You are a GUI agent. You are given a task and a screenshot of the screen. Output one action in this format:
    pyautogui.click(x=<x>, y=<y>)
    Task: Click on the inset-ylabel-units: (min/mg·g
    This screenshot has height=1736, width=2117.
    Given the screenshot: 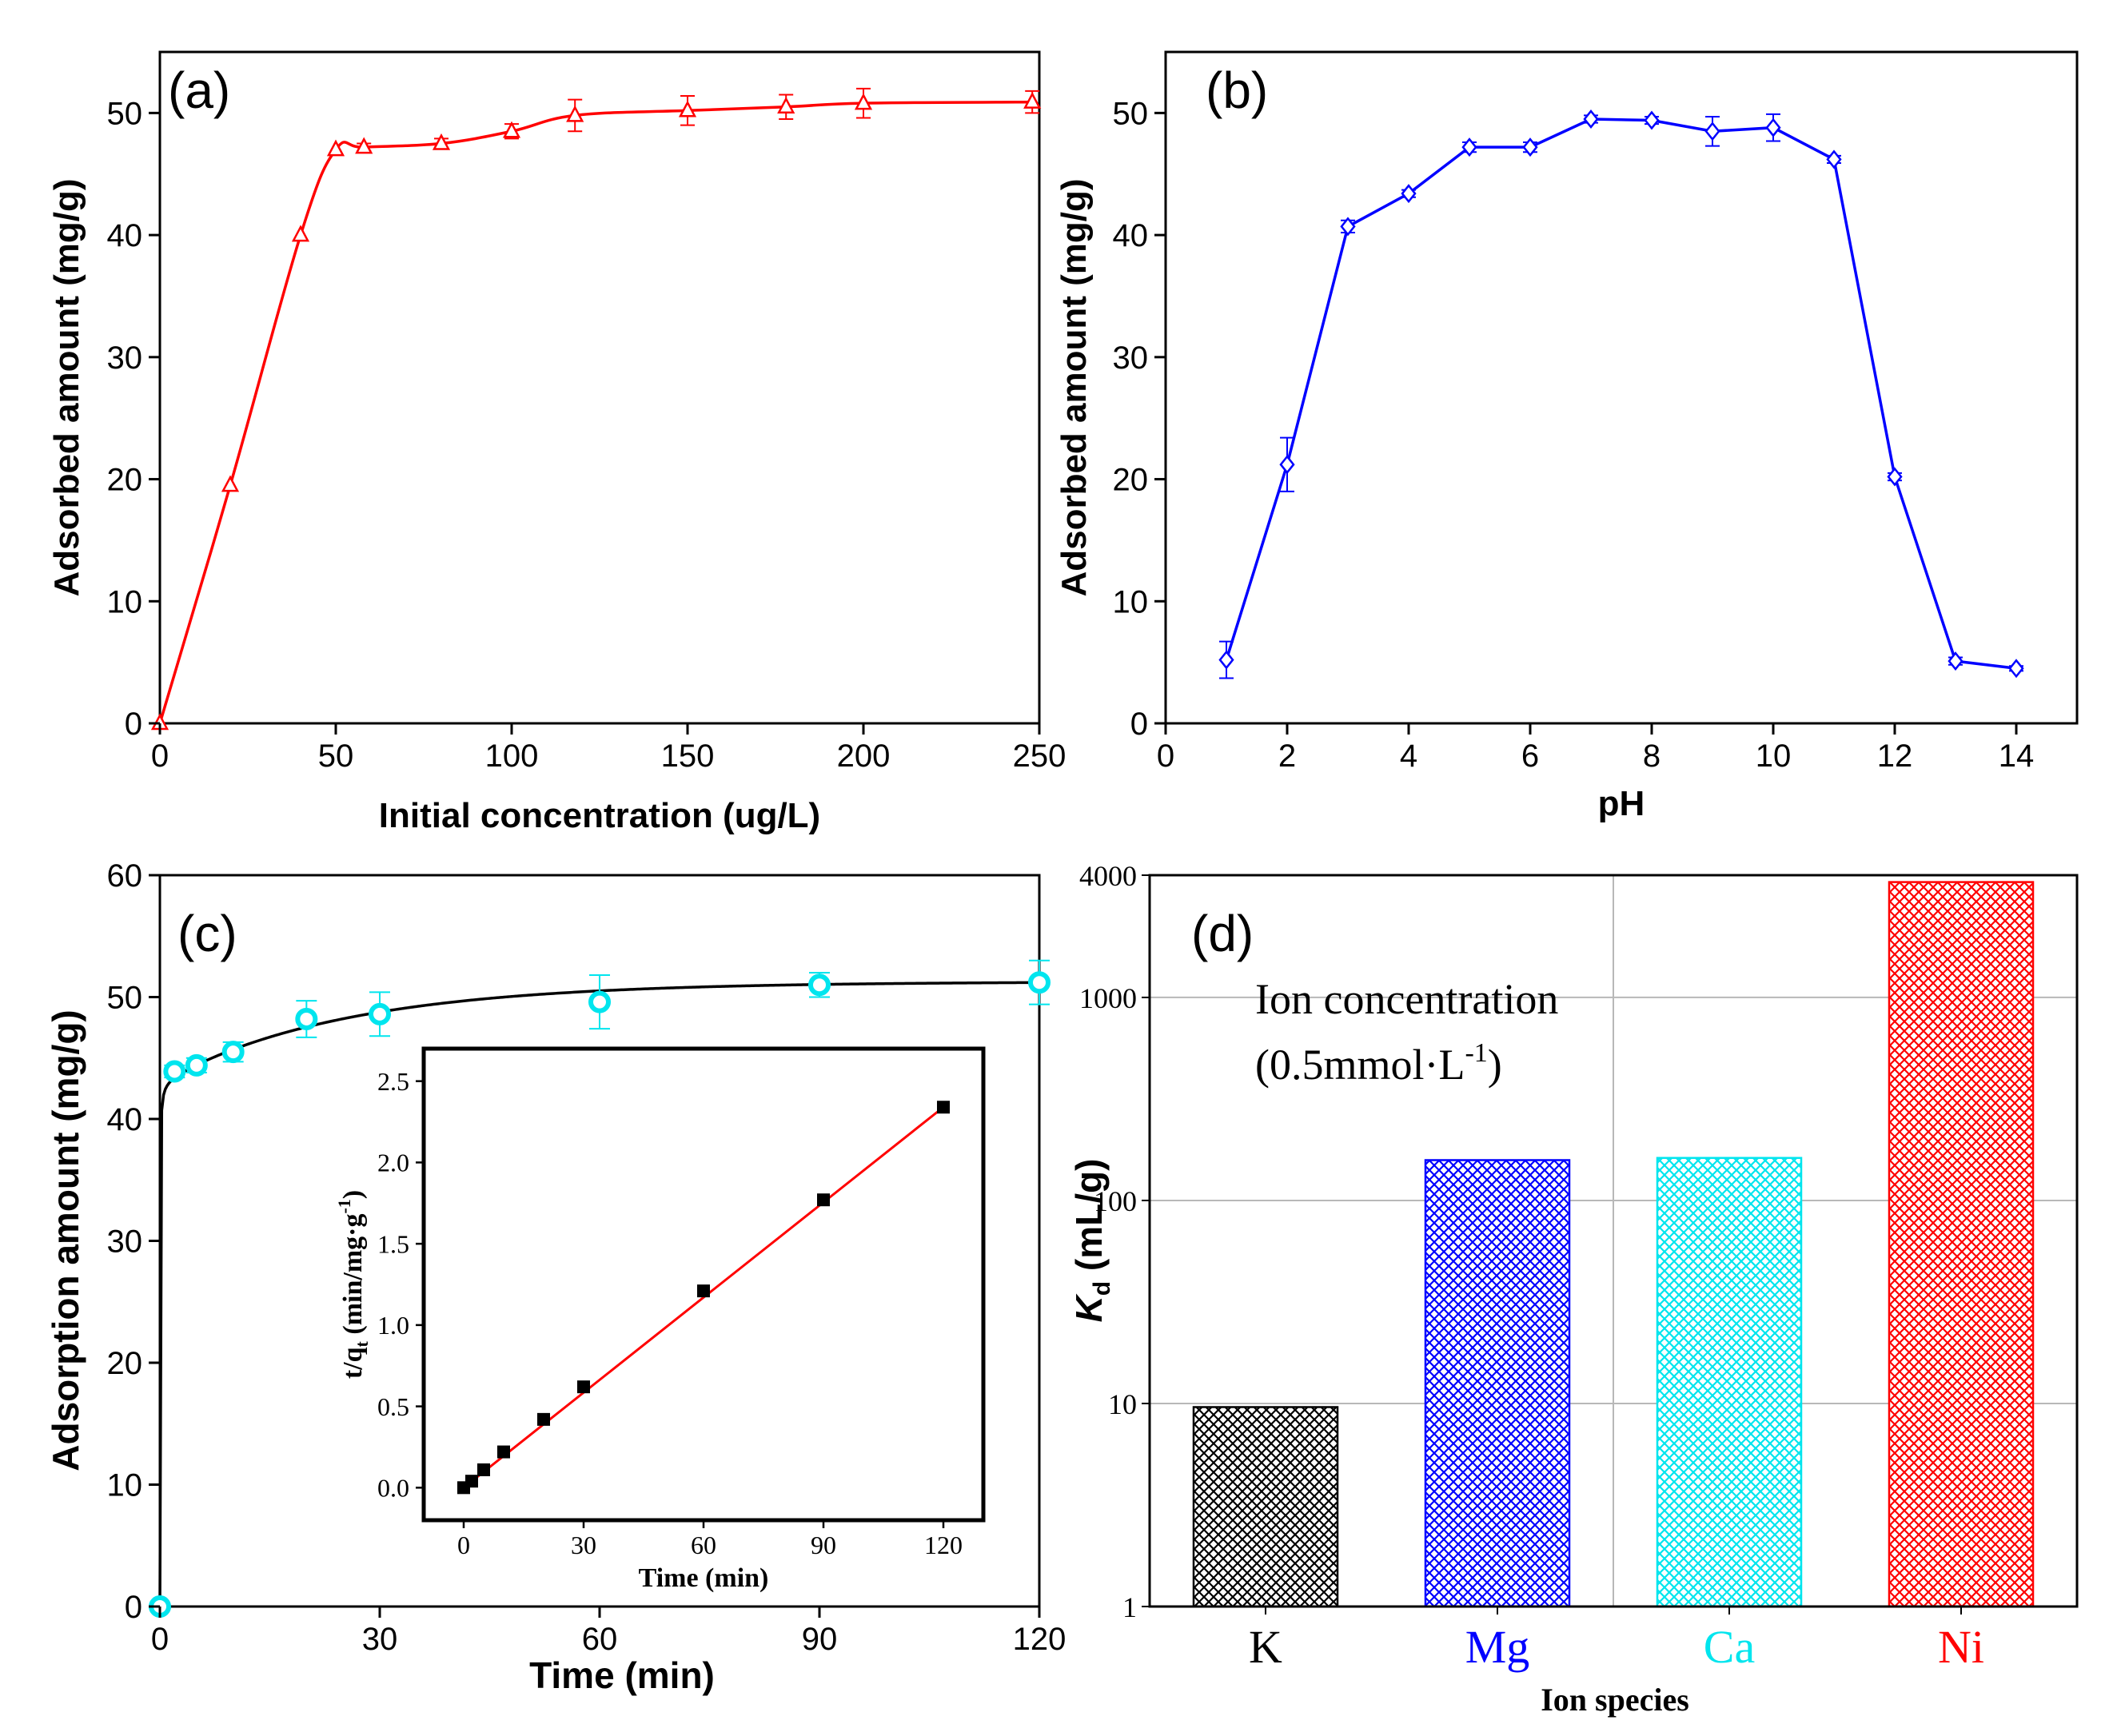 What is the action you would take?
    pyautogui.click(x=353, y=1278)
    